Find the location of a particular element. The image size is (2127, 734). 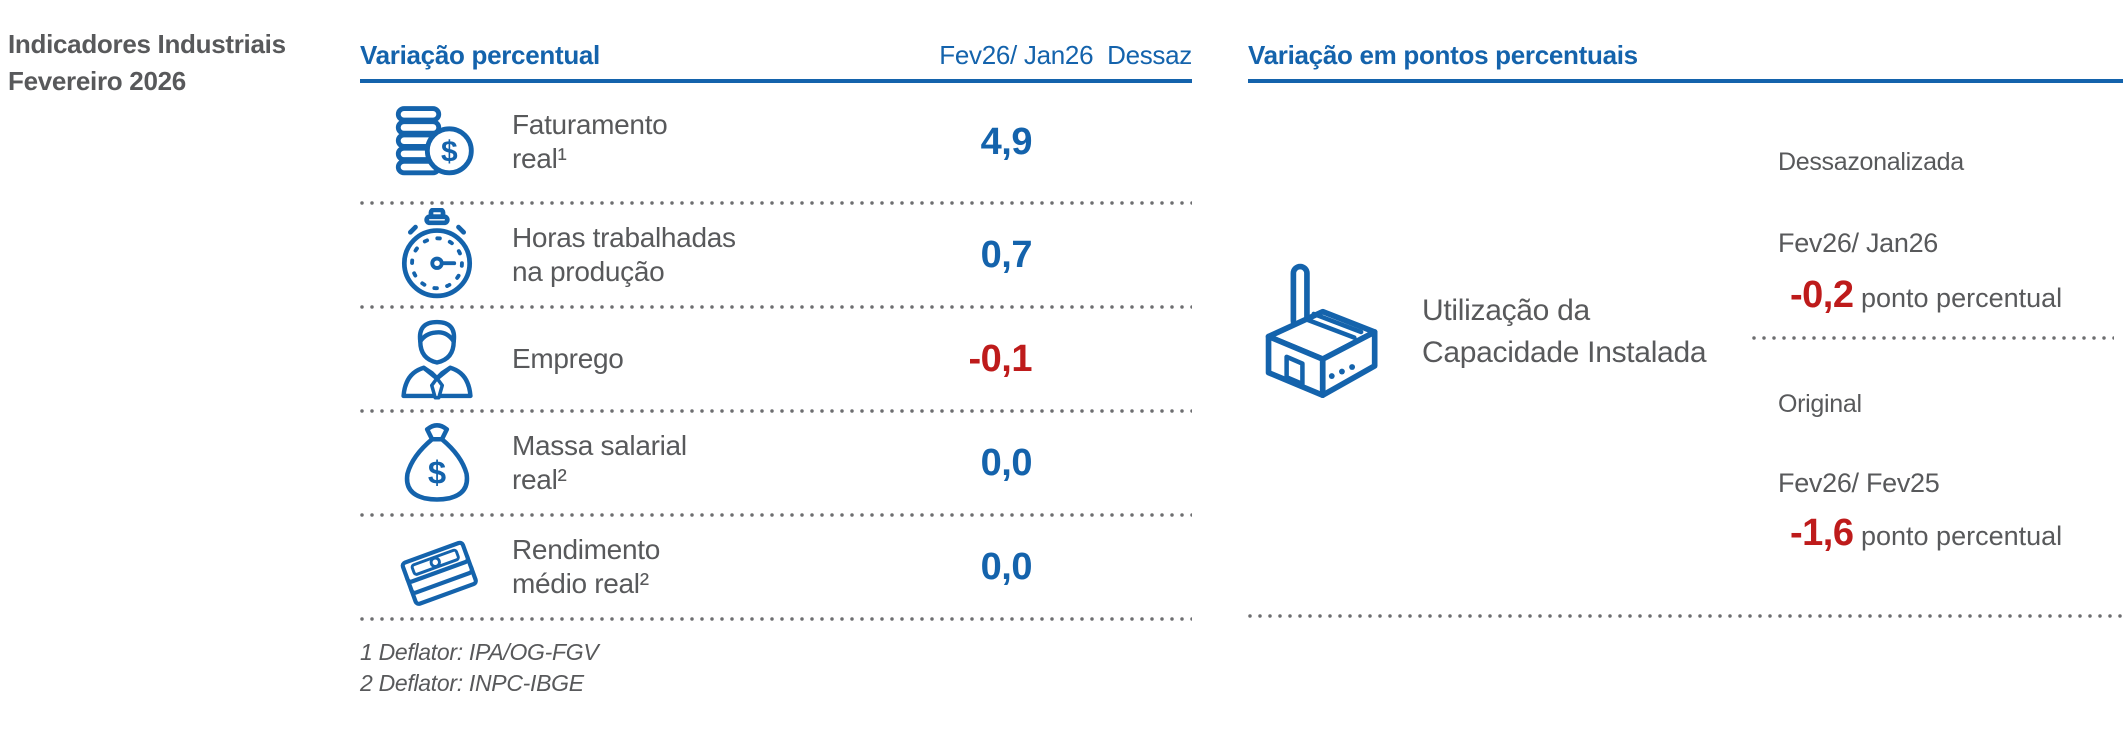

worker-icon is located at coordinates (437, 359).